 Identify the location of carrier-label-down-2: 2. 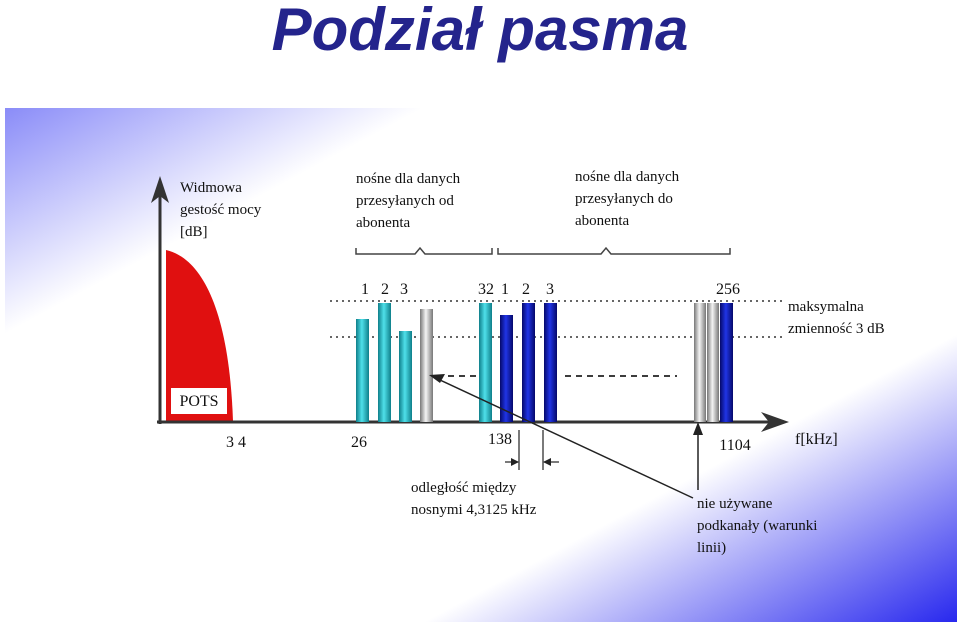
(526, 289).